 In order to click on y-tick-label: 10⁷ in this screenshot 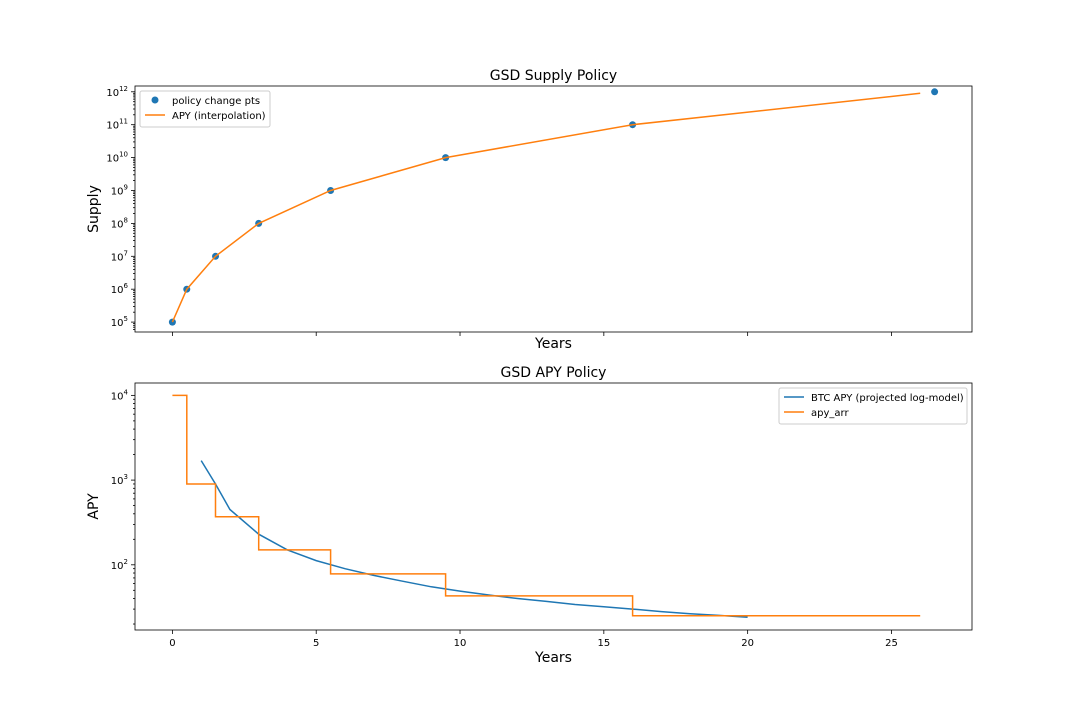, I will do `click(119, 256)`.